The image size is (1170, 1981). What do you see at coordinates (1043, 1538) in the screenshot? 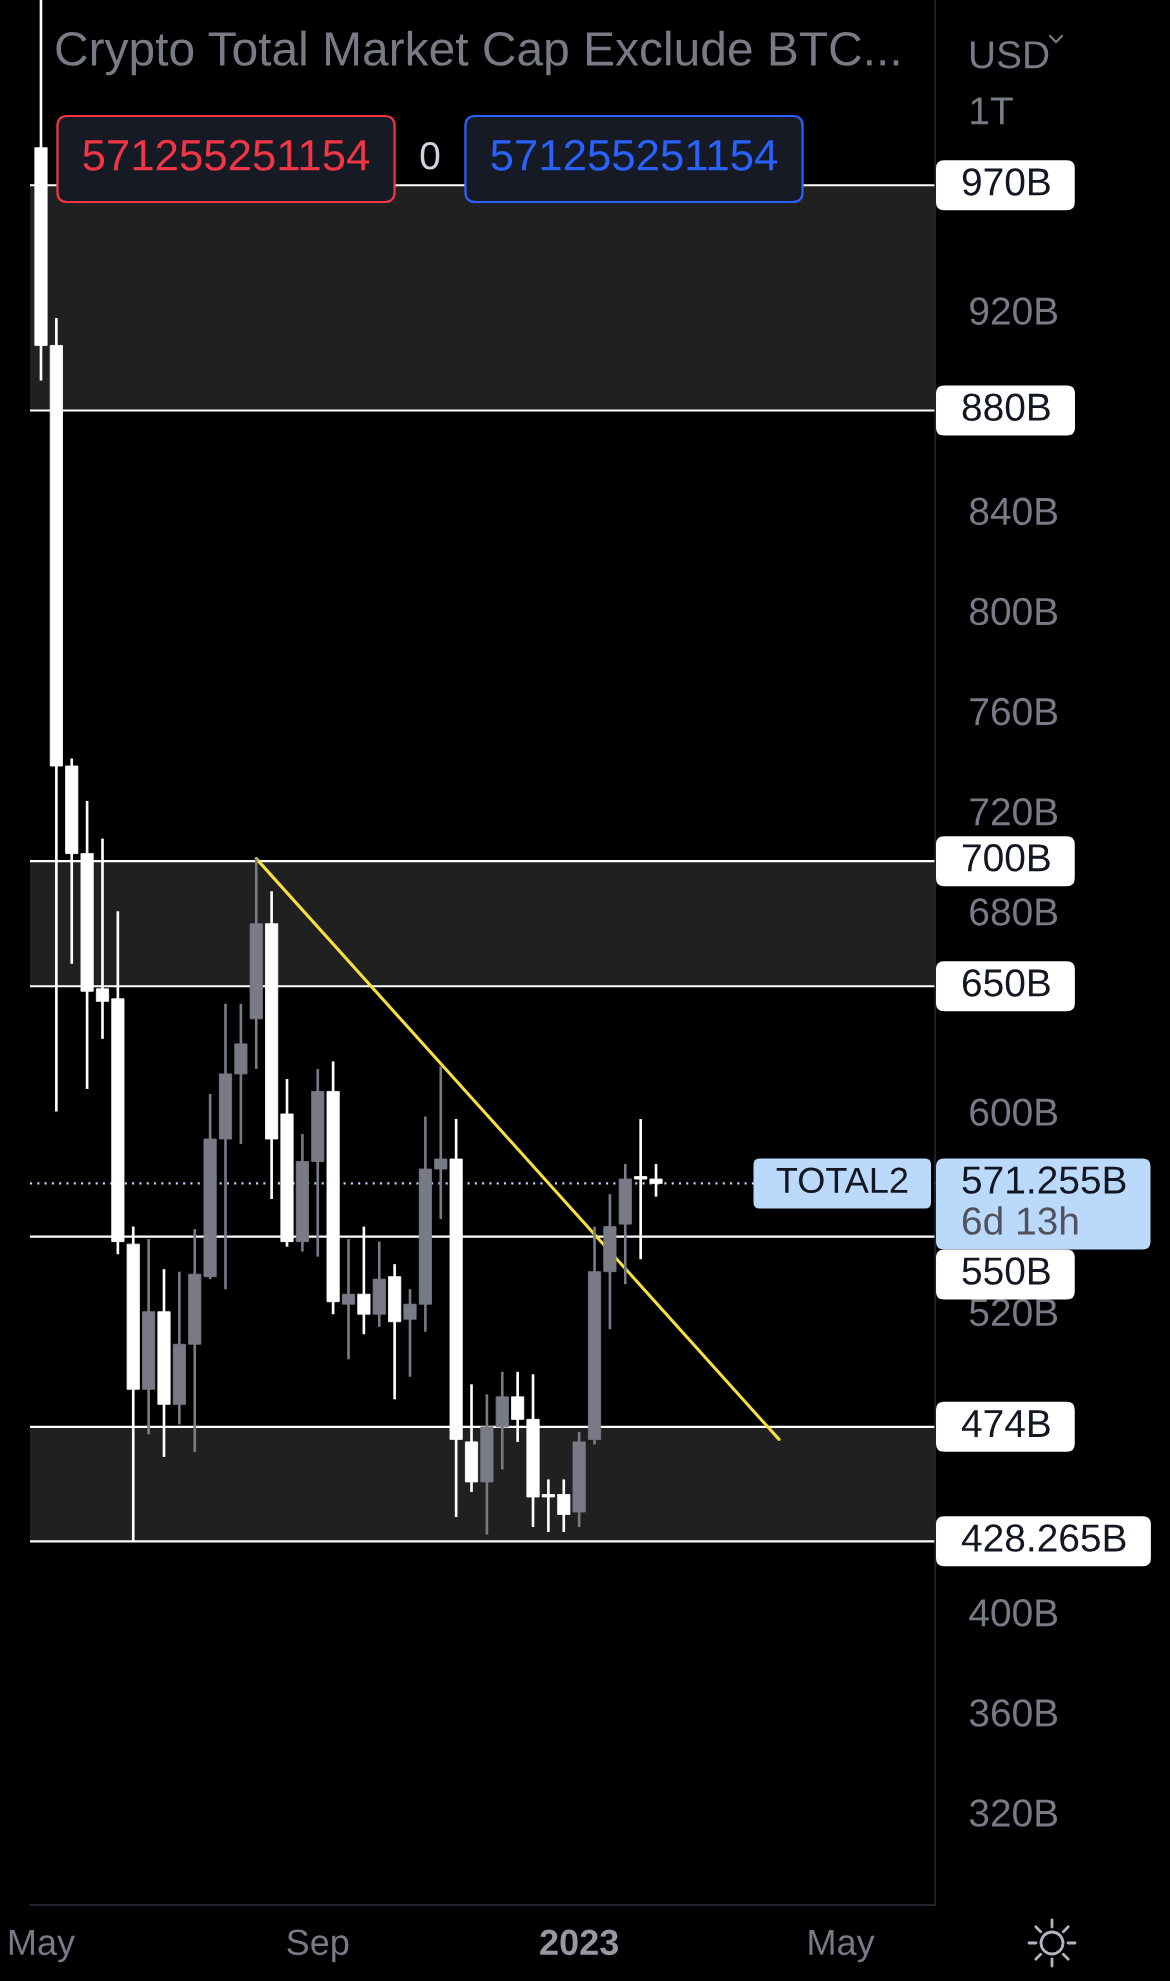
I see `ref-line-label: 428.265B` at bounding box center [1043, 1538].